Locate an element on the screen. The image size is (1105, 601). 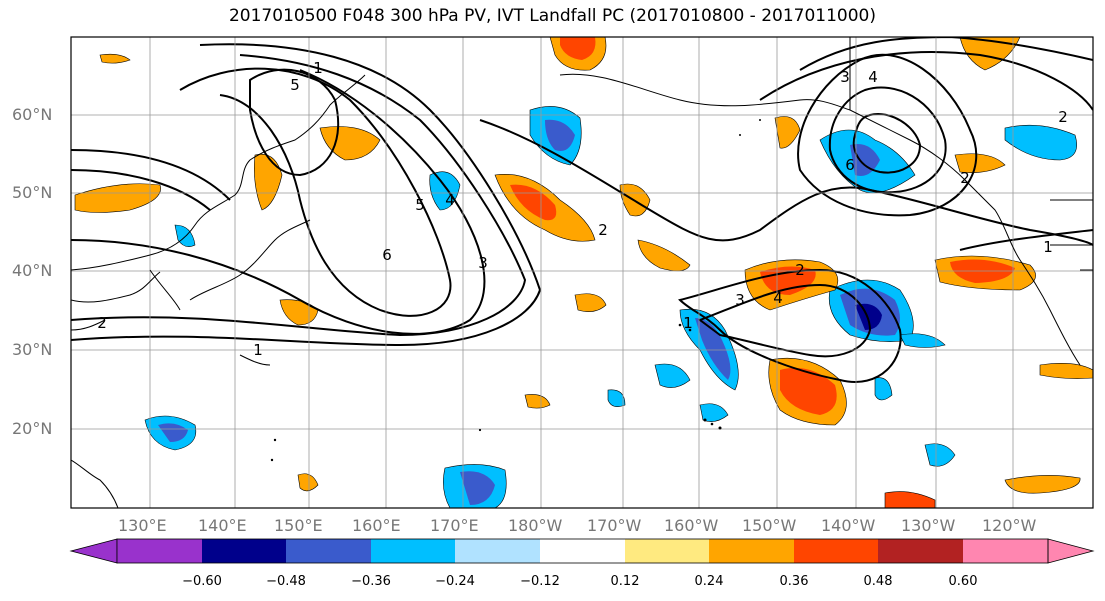
colorbar-tick-label: −0.24 is located at coordinates (455, 581).